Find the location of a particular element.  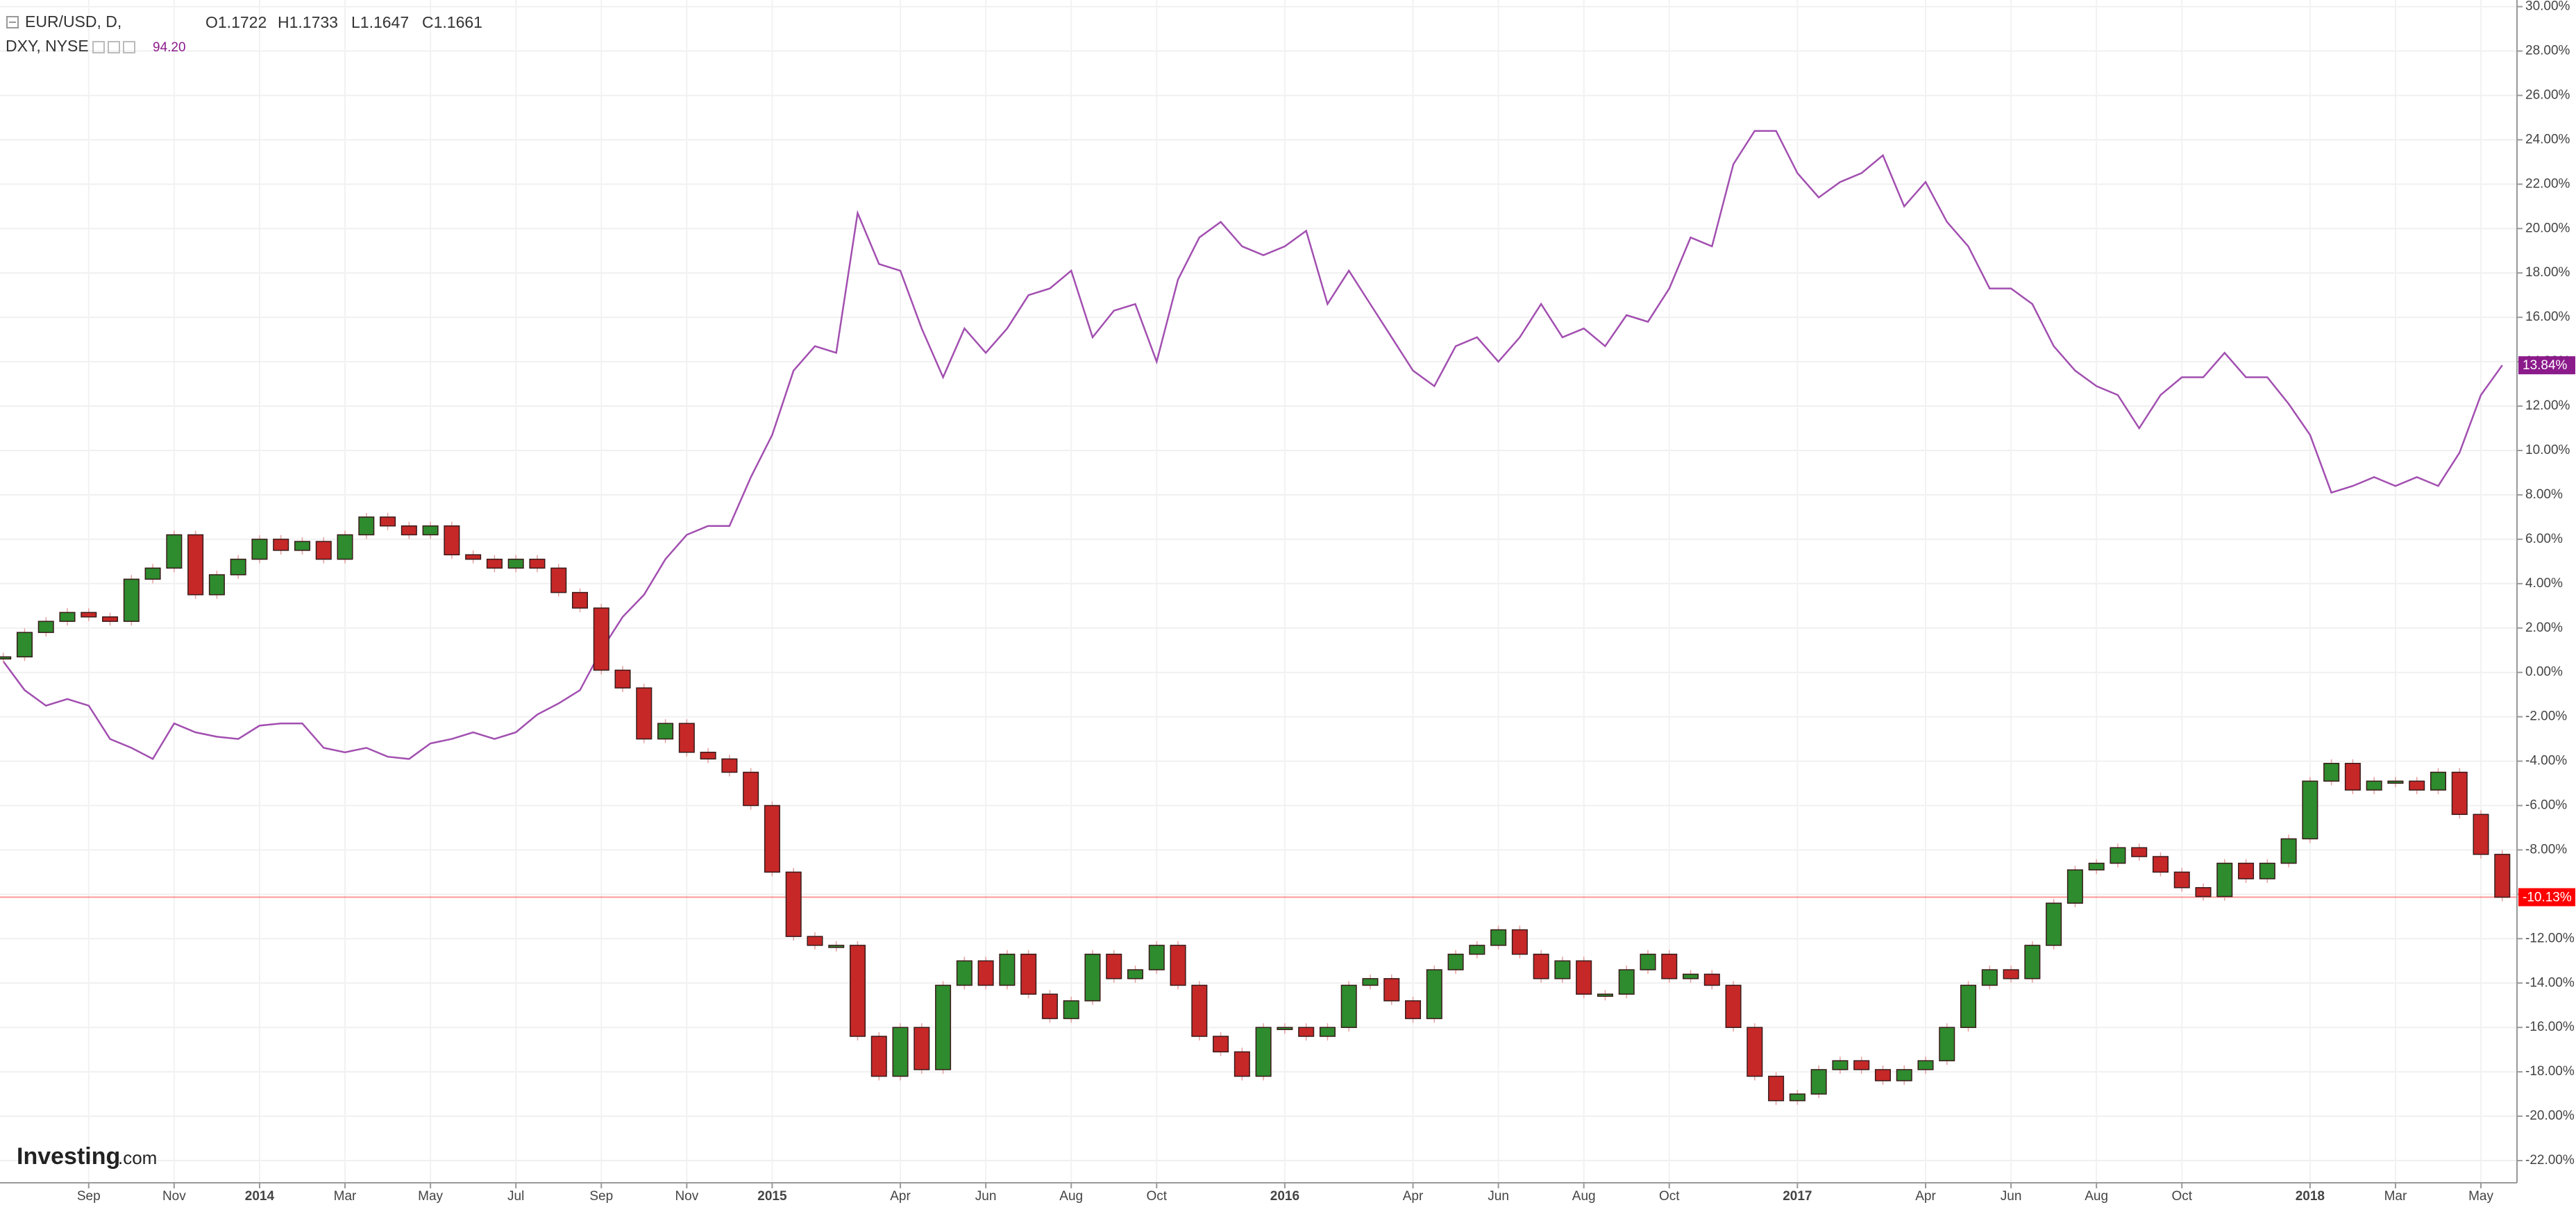

x-tick-label: Jul is located at coordinates (515, 1196).